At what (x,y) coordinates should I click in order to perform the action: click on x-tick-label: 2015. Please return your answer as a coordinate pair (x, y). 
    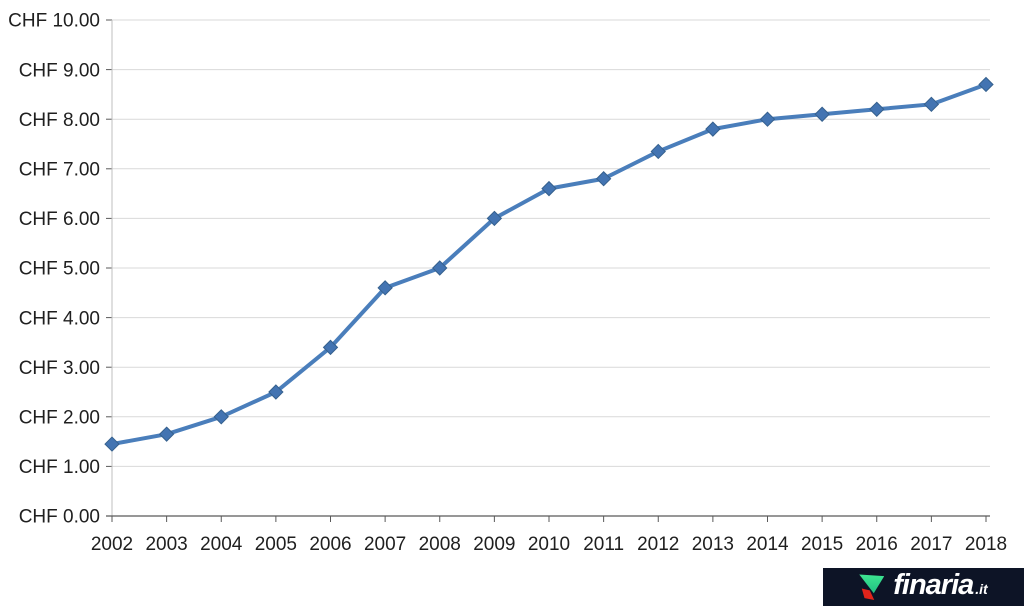
    Looking at the image, I should click on (822, 544).